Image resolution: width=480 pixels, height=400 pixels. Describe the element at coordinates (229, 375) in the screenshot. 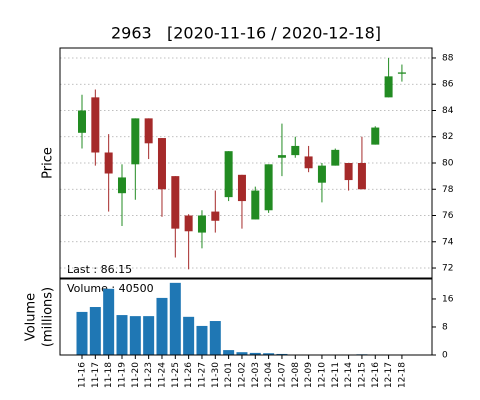

I see `x-tick-label: 12-01` at that location.